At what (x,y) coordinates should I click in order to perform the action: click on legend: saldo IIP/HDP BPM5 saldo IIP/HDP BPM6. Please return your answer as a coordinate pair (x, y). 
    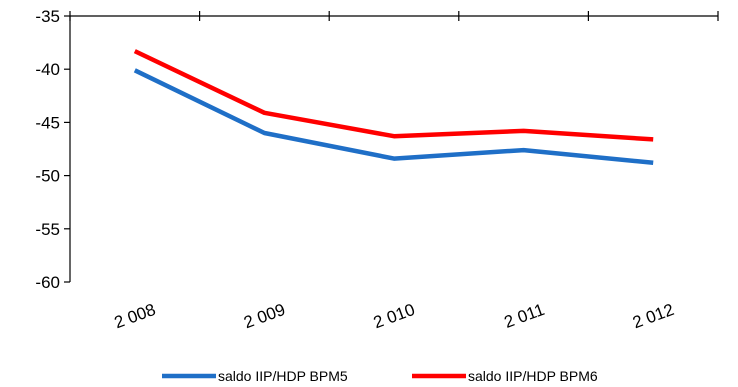
    Looking at the image, I should click on (380, 376).